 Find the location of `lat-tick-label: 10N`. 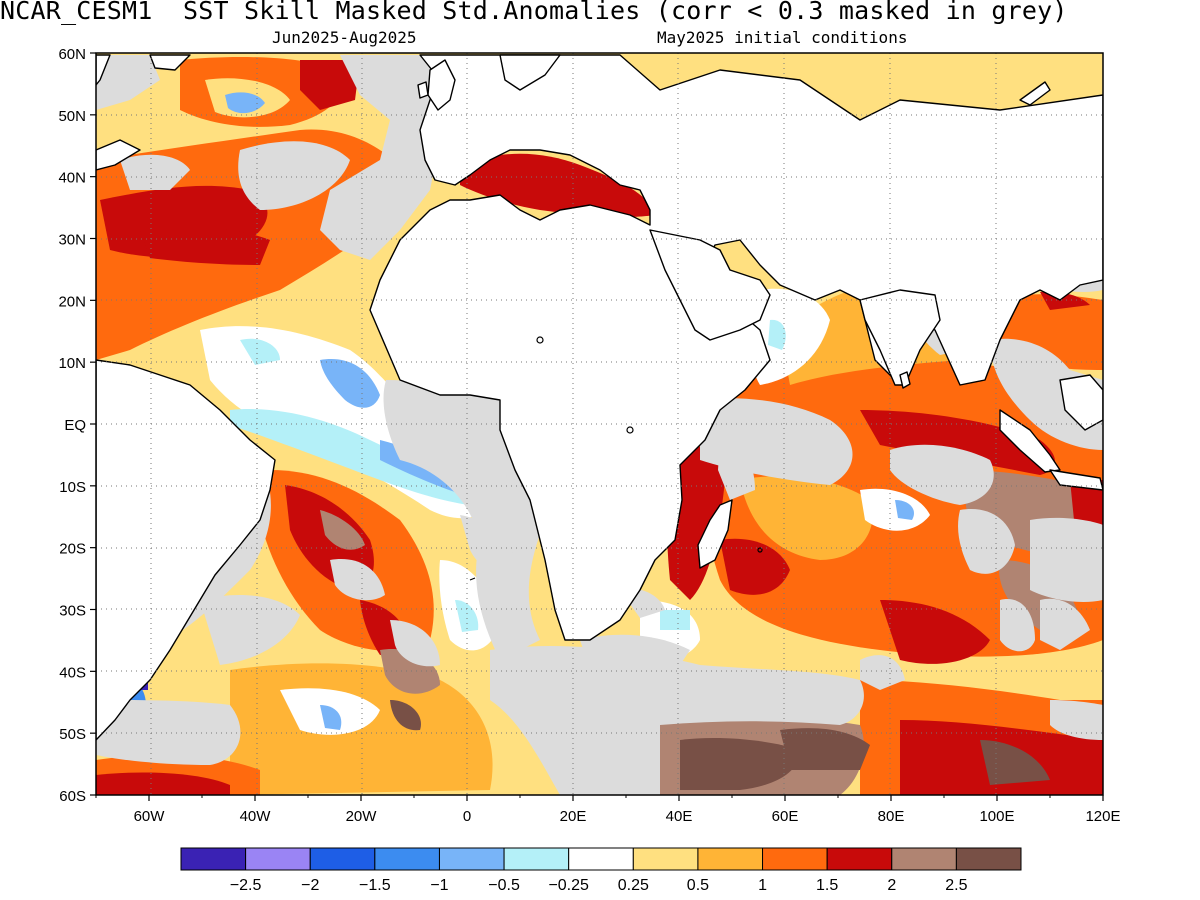

lat-tick-label: 10N is located at coordinates (72, 363).